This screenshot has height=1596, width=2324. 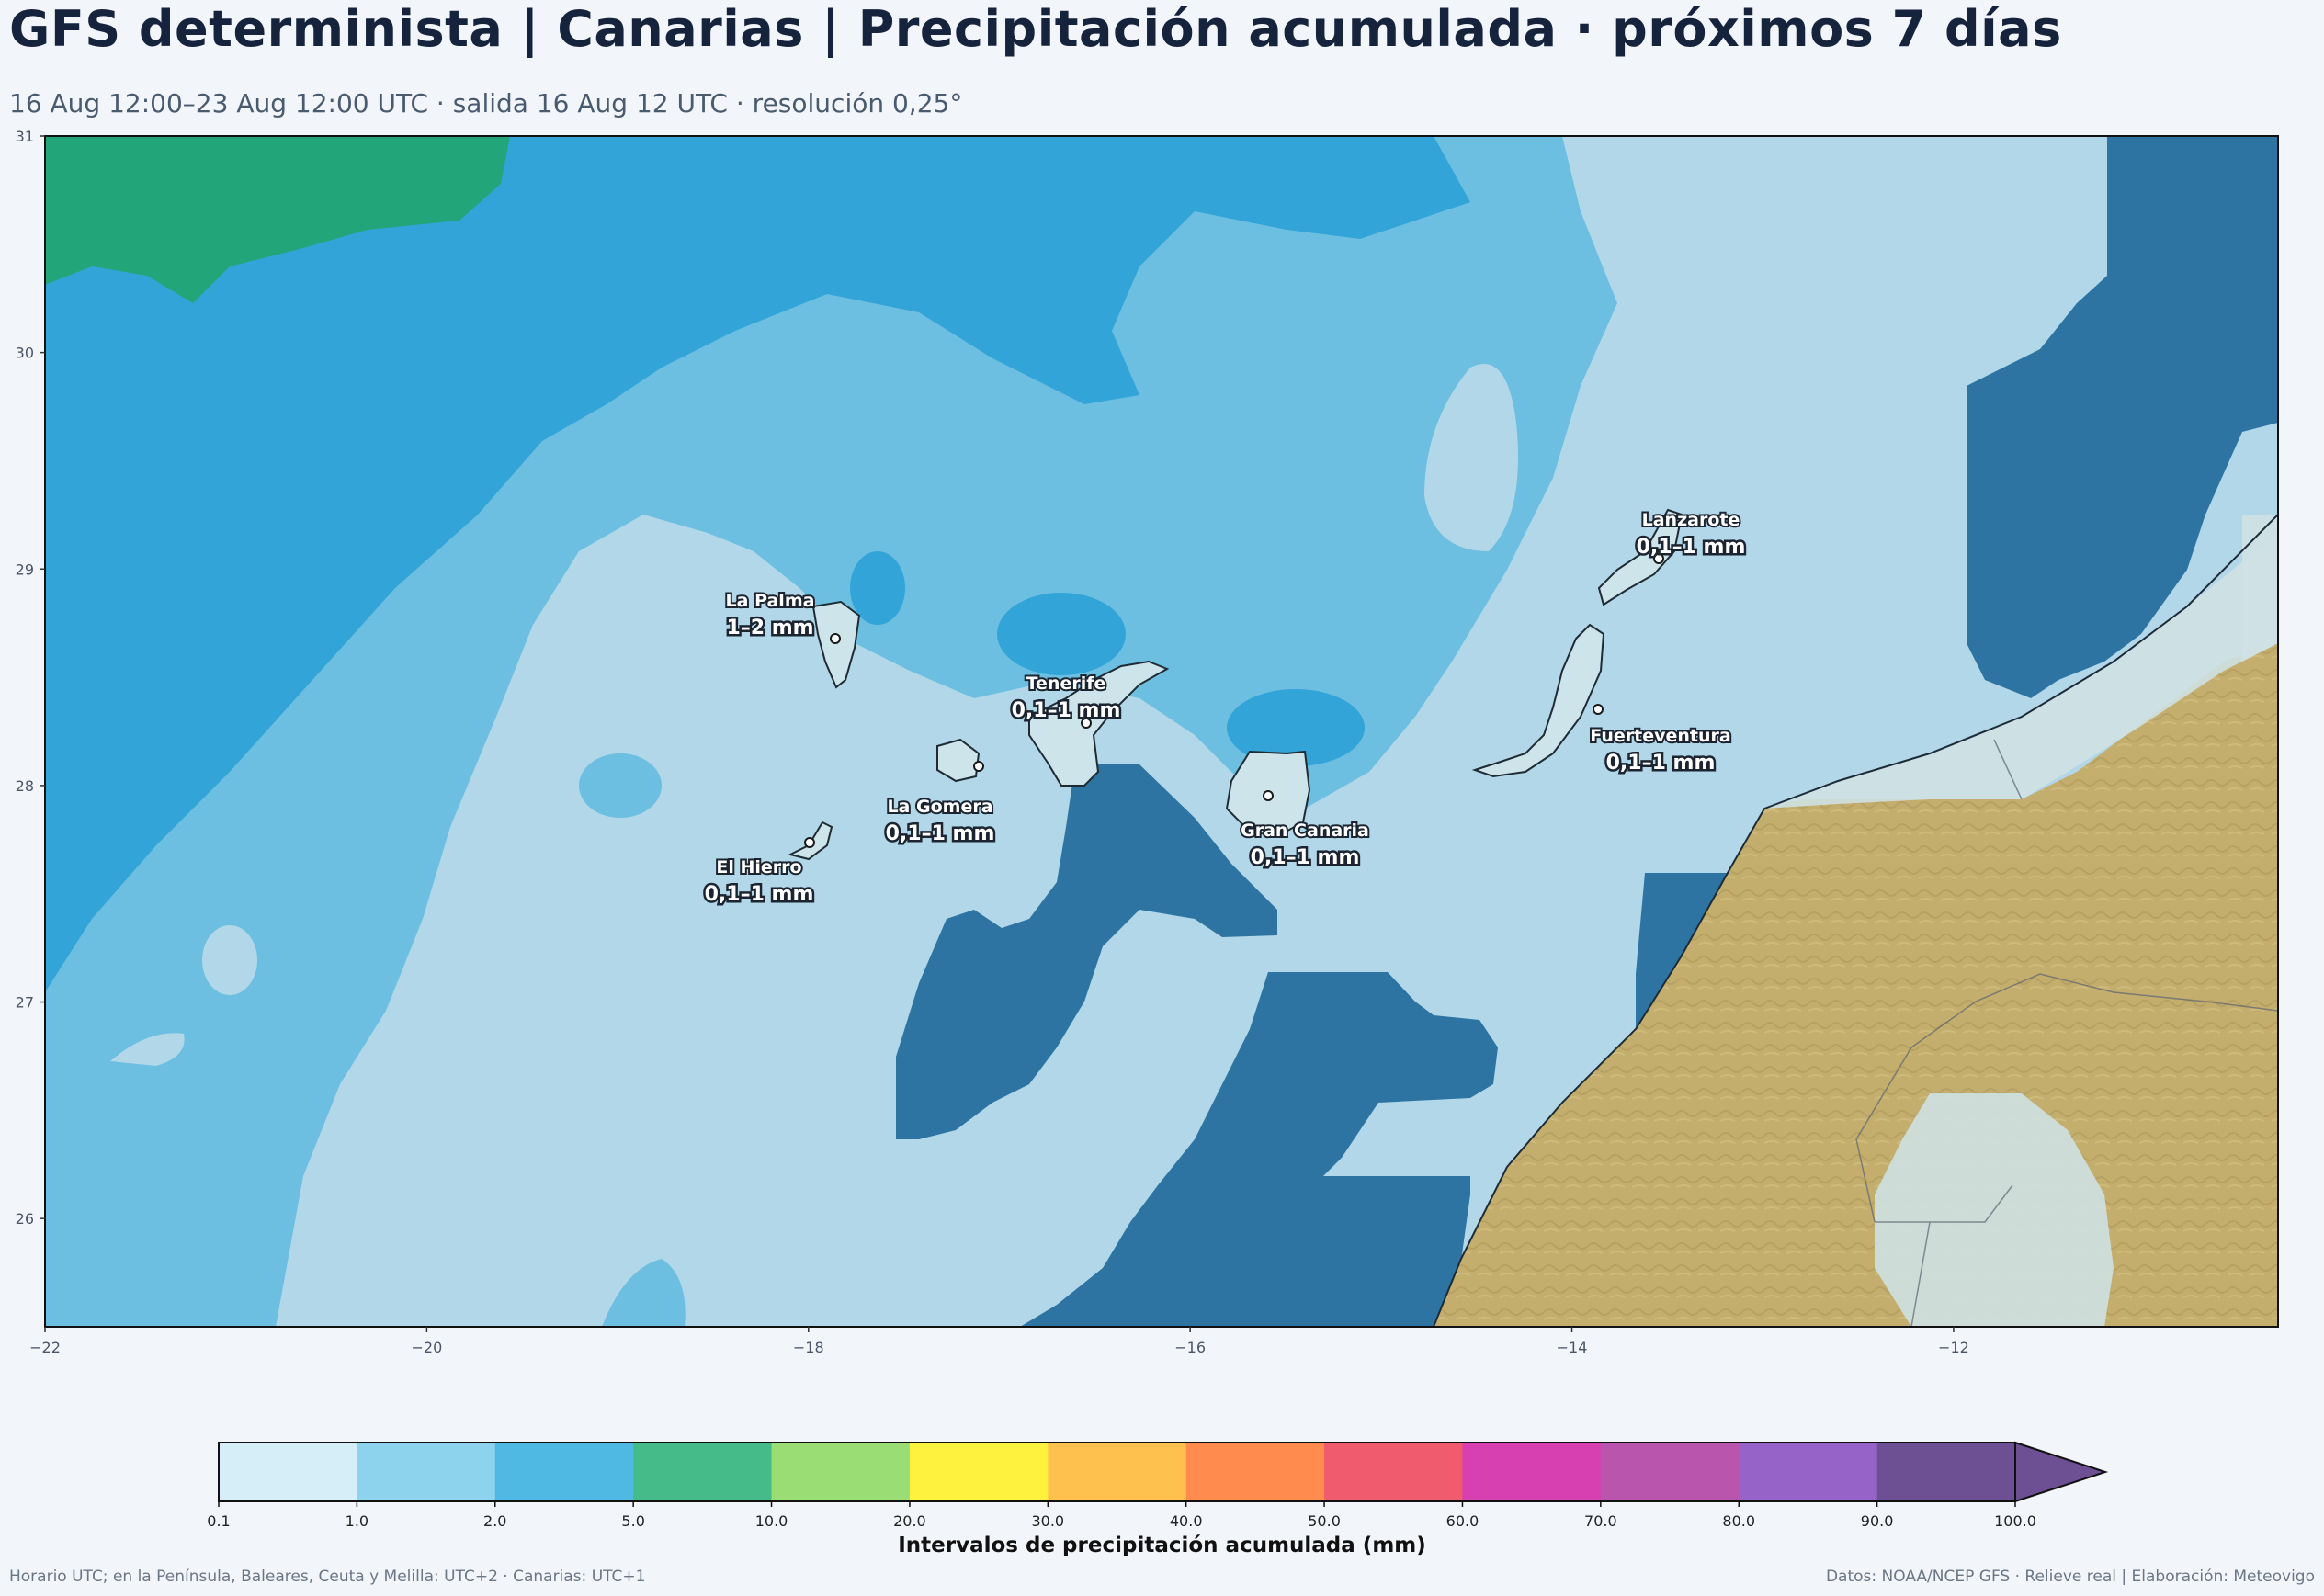 I want to click on colorbar-extend-arrow, so click(x=2061, y=1472).